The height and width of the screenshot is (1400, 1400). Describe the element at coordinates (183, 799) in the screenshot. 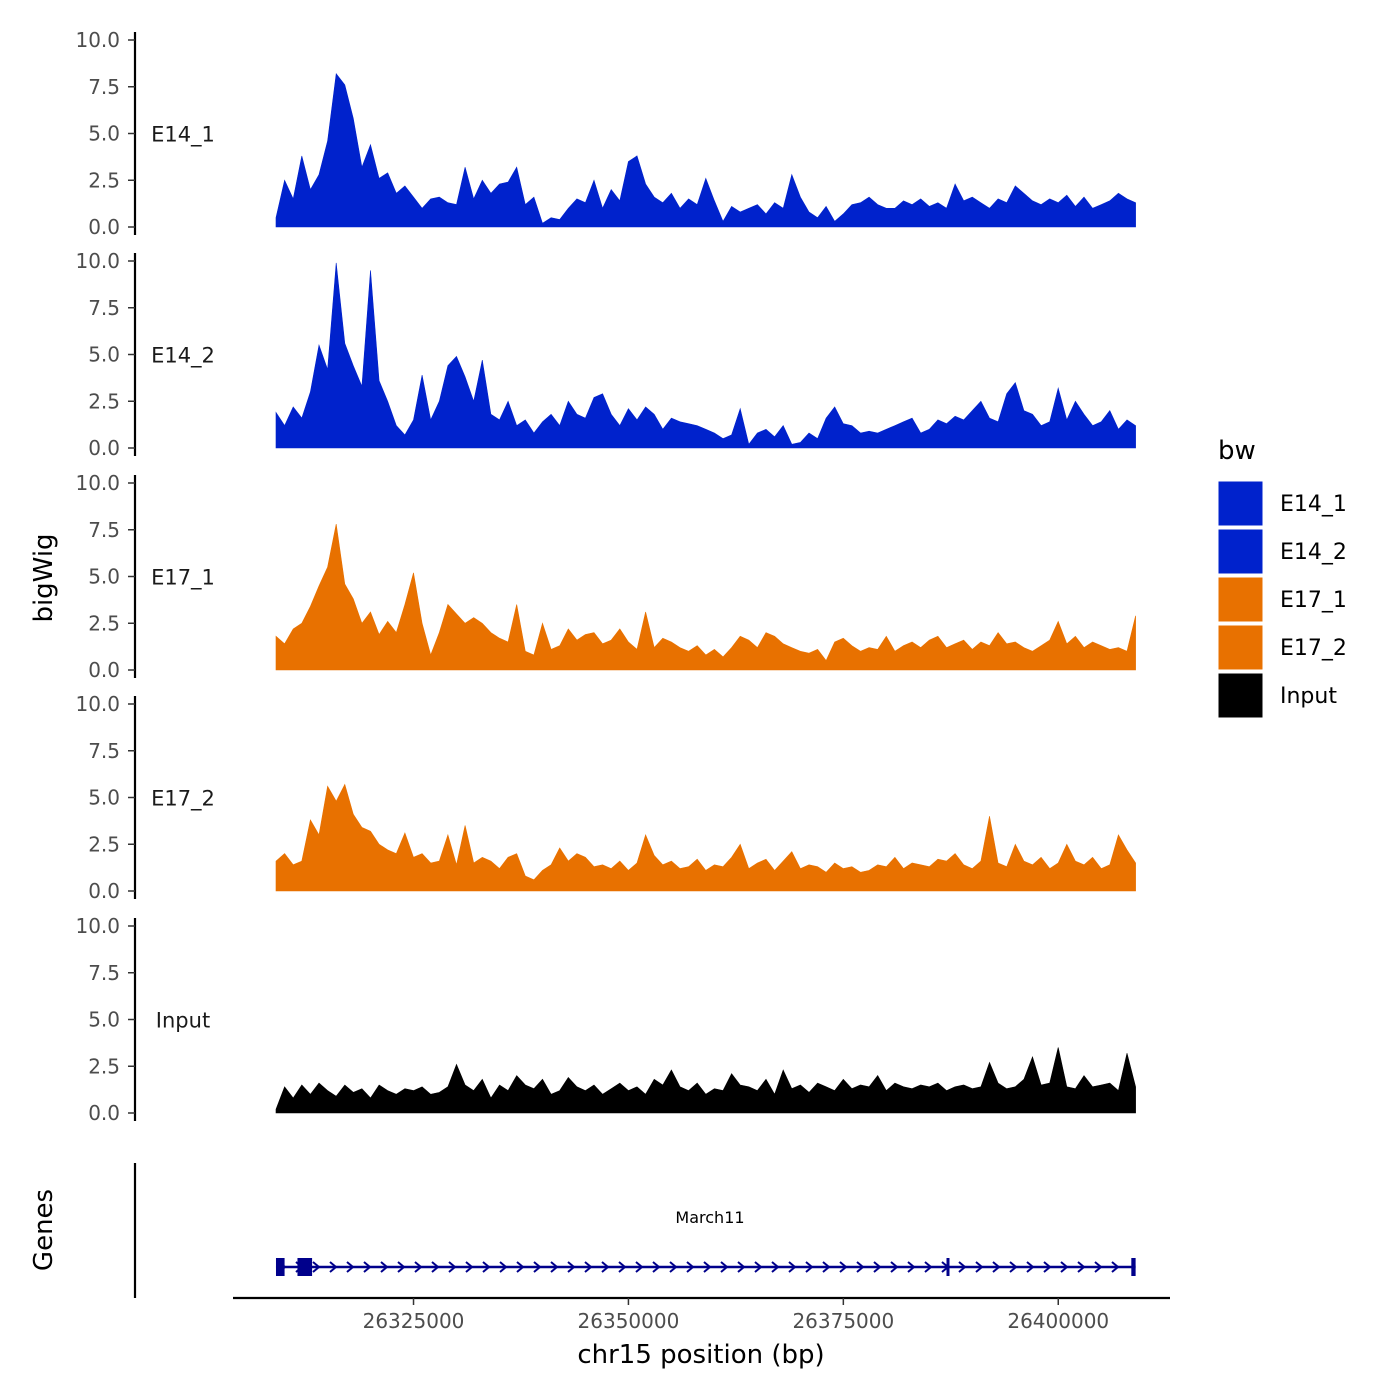

I see `facet-label-E17_2: E17_2` at that location.